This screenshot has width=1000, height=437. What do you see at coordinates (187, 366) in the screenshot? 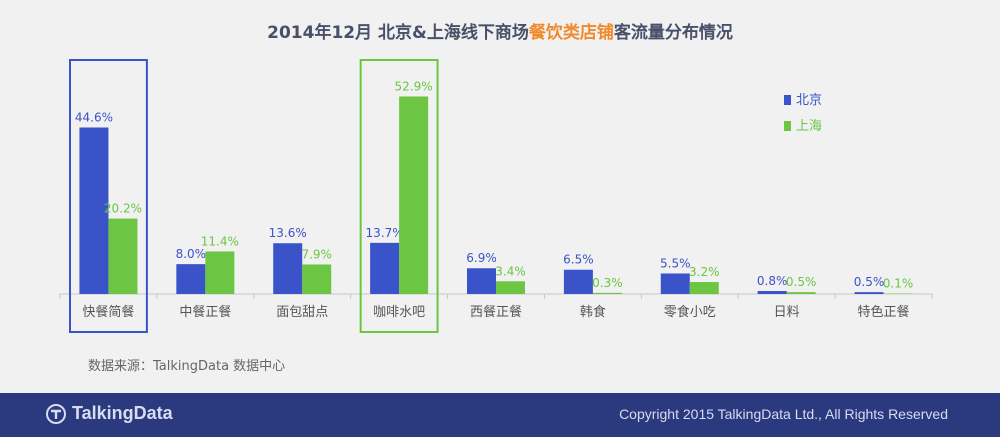
I see `data-source-note: 数据来源：TalkingData 数据中心` at bounding box center [187, 366].